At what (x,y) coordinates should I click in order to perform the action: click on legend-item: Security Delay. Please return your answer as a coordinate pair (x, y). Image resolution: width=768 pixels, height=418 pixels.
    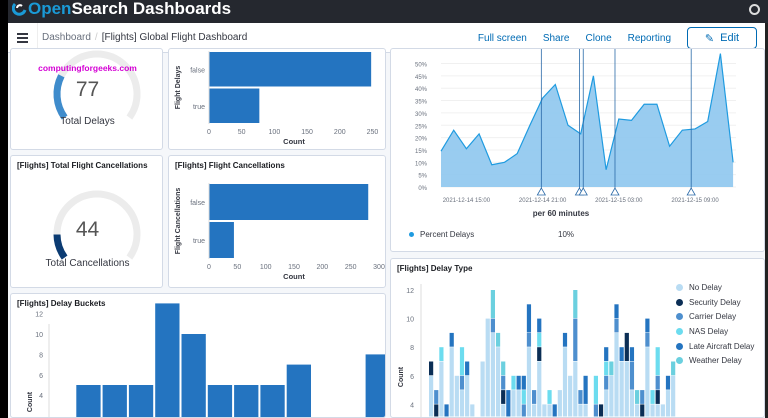
    Looking at the image, I should click on (715, 302).